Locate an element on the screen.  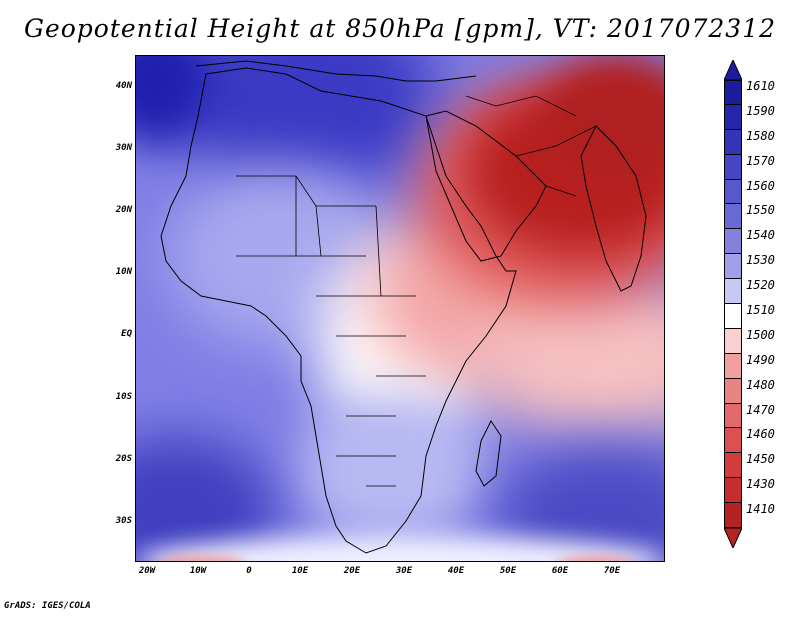
colorbar-label-1410: 1410 is located at coordinates (760, 509).